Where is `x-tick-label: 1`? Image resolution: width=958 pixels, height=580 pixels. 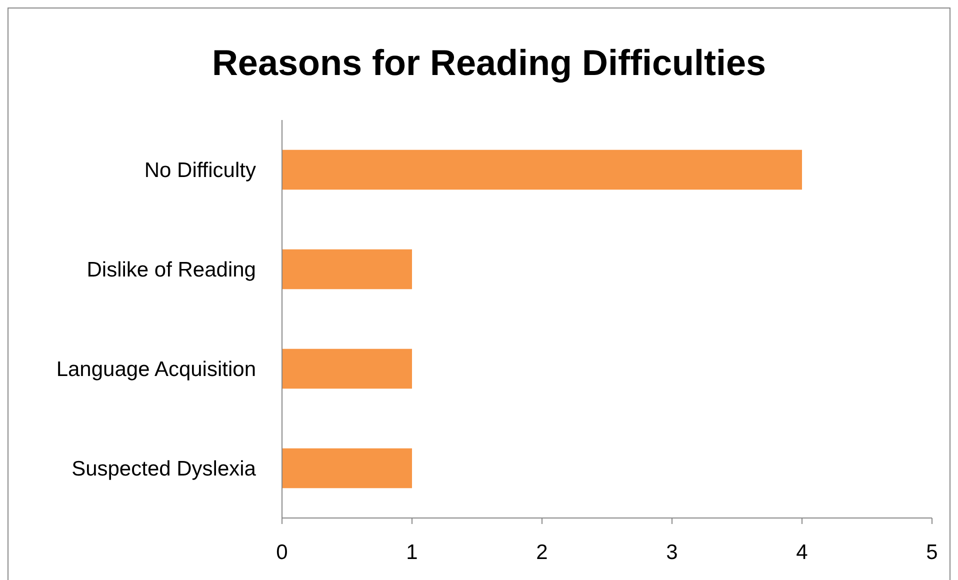
x-tick-label: 1 is located at coordinates (412, 552).